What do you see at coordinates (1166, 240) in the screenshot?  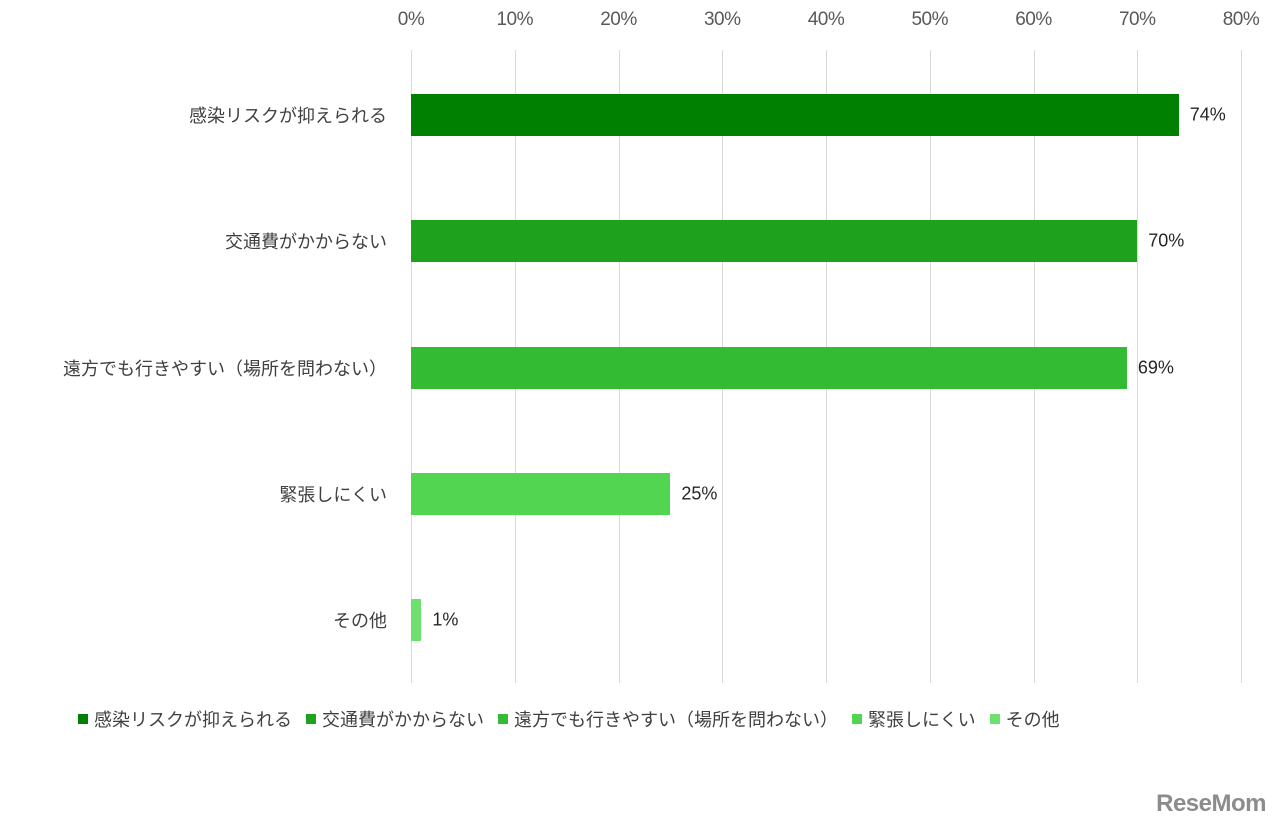 I see `value-label: 70%` at bounding box center [1166, 240].